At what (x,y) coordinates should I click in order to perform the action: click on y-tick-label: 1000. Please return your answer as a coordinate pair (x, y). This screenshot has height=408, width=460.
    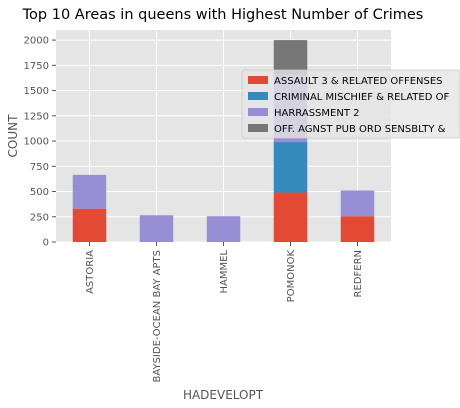
    Looking at the image, I should click on (36, 142).